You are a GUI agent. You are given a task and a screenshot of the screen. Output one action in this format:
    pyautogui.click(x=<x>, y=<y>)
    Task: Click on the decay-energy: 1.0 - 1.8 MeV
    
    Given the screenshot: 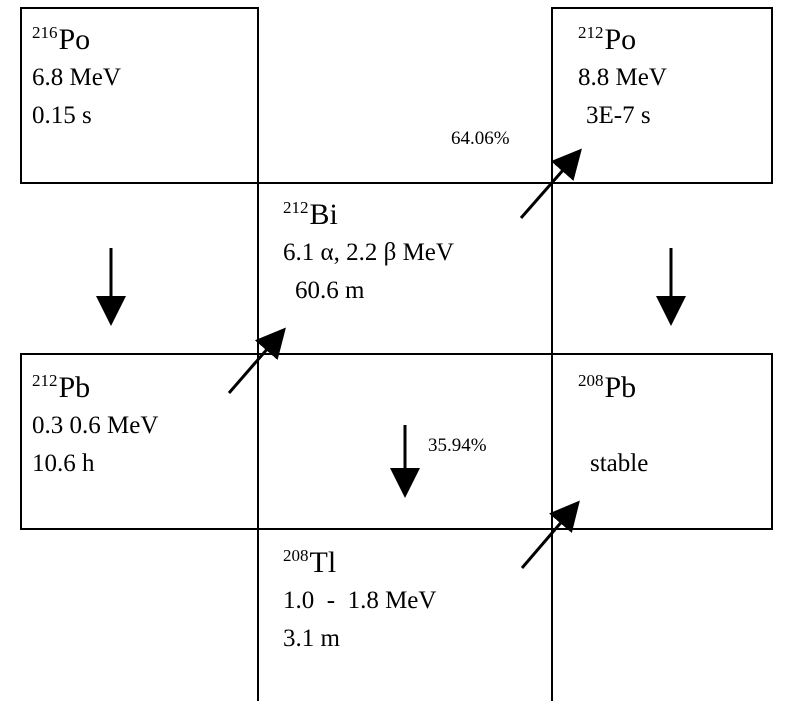 What is the action you would take?
    pyautogui.click(x=360, y=600)
    